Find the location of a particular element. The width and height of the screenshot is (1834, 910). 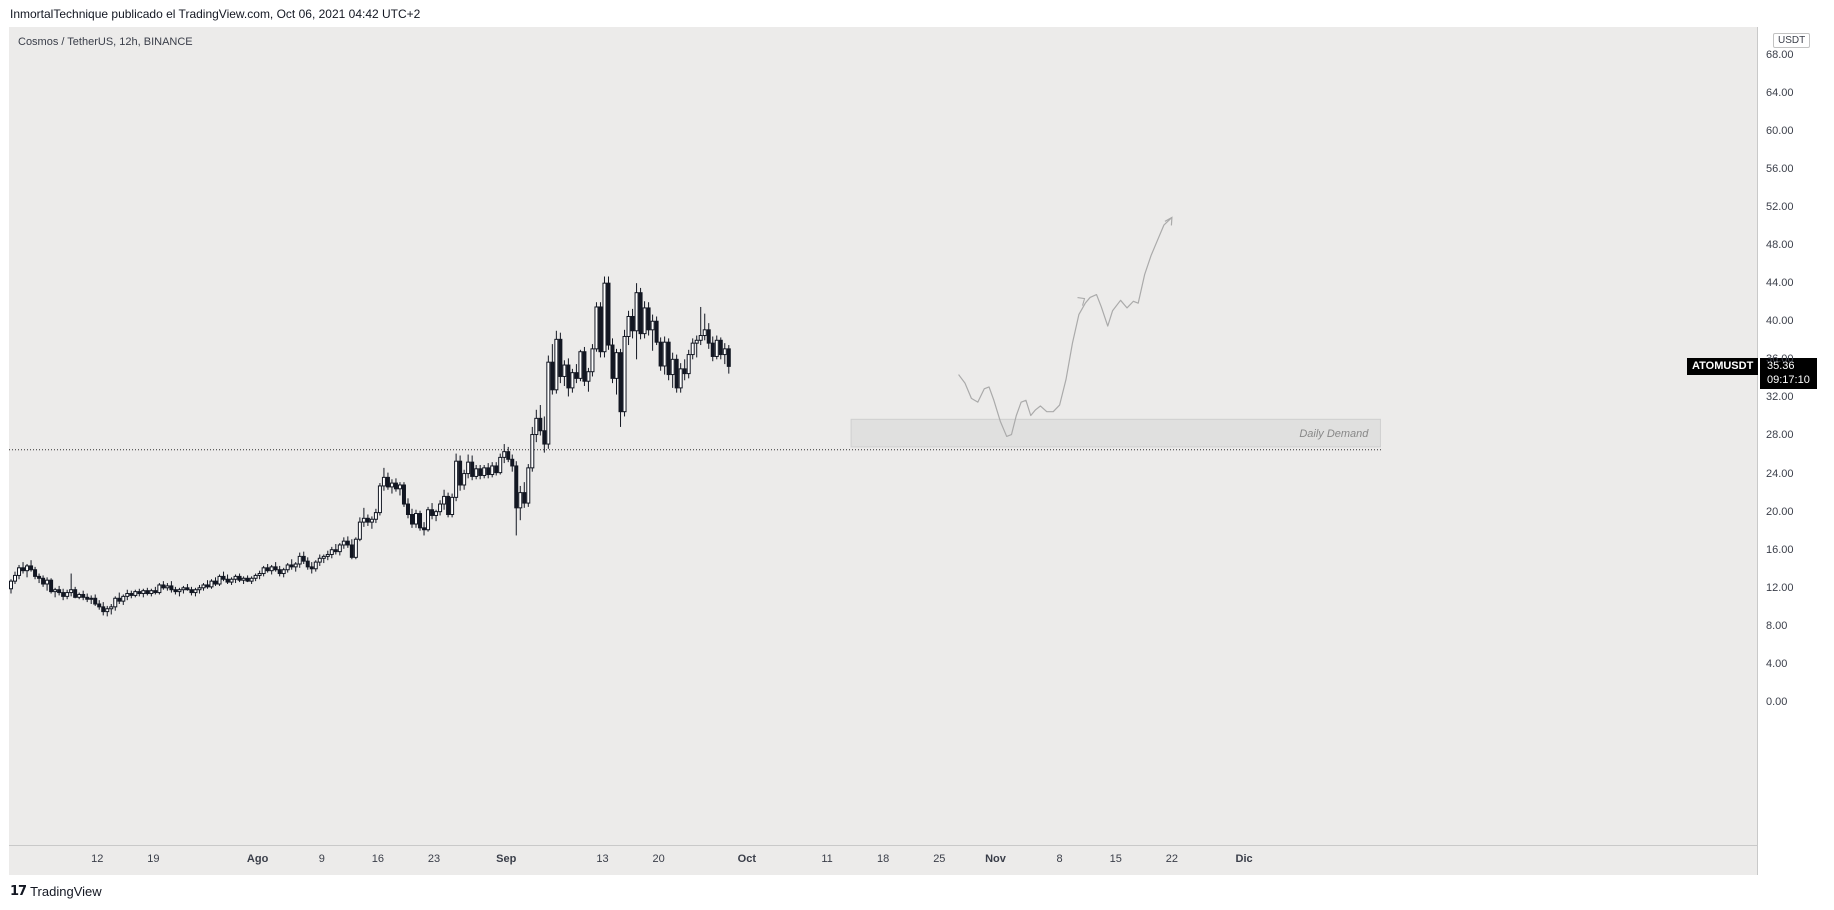

price-tick-label: 52.00 is located at coordinates (1780, 206).